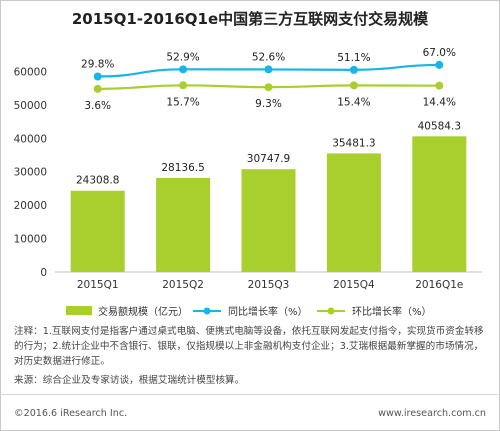 This screenshot has height=431, width=500. I want to click on x-tick-label: 2015Q3, so click(269, 285).